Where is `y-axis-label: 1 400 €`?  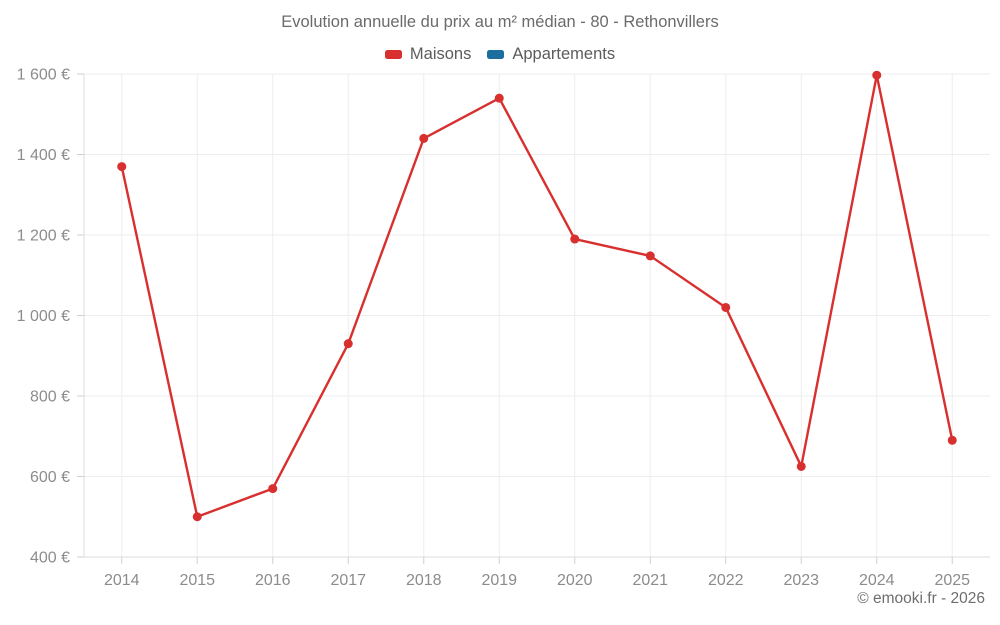
y-axis-label: 1 400 € is located at coordinates (43, 155).